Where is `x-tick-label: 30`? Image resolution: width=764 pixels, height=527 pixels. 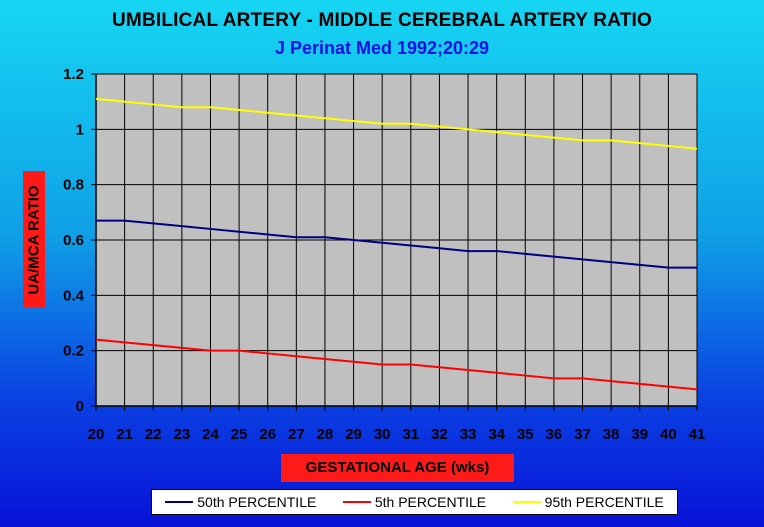
x-tick-label: 30 is located at coordinates (382, 434).